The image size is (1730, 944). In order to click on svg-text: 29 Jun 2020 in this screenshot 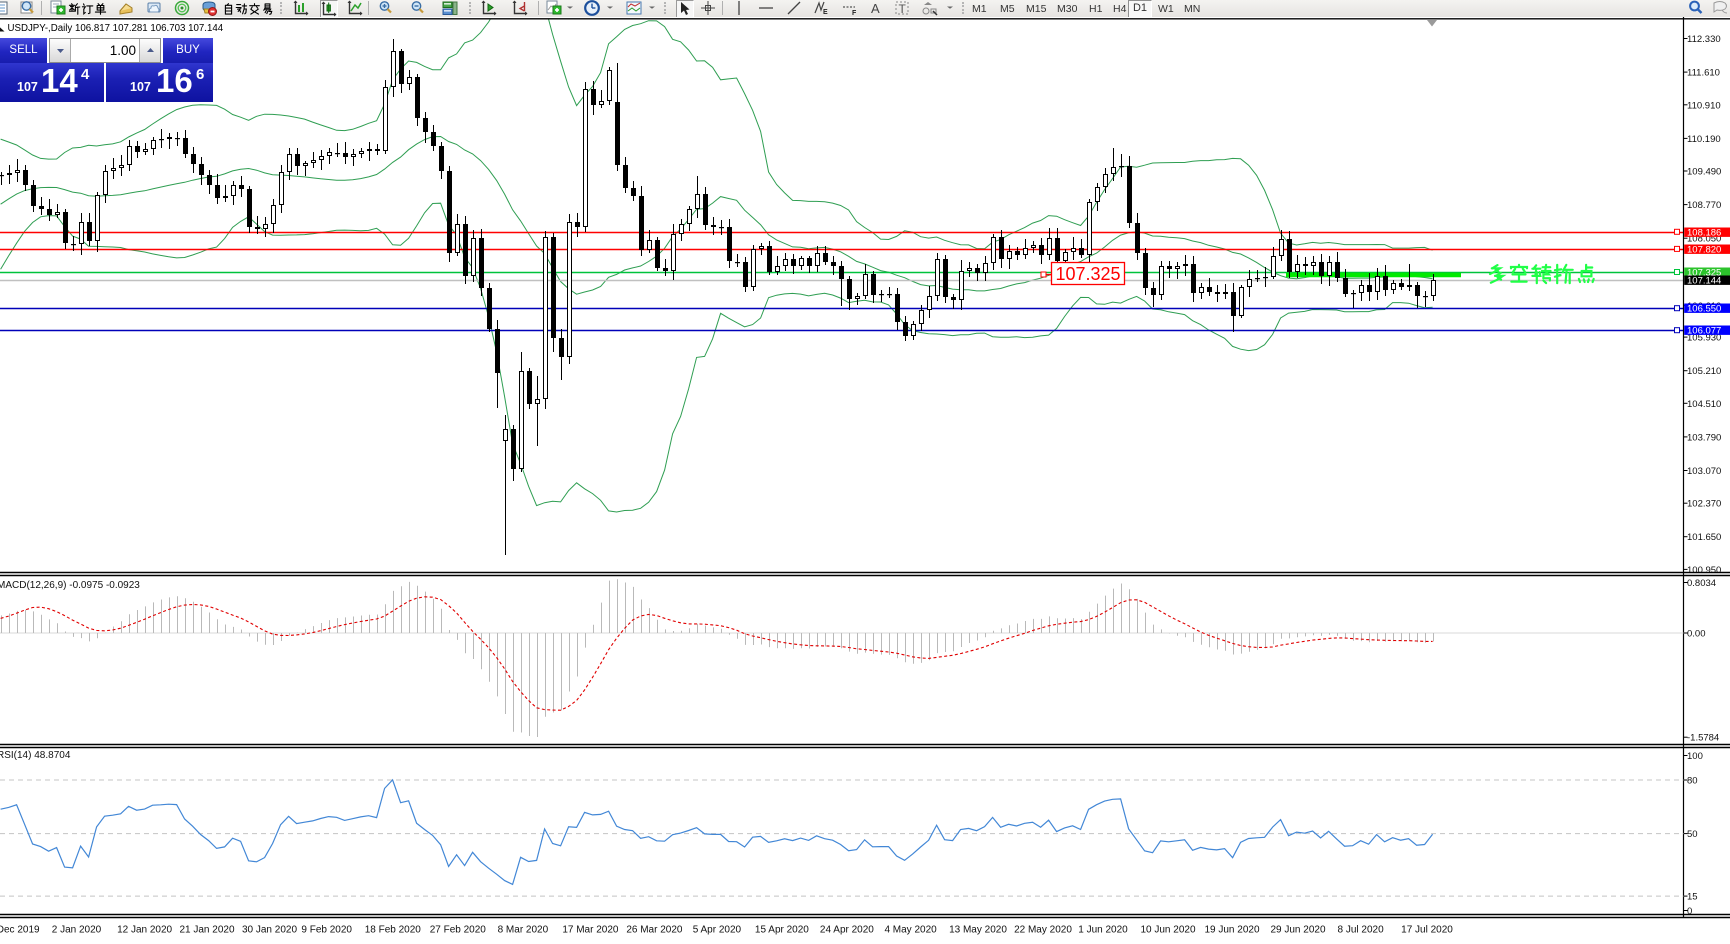, I will do `click(1297, 930)`.